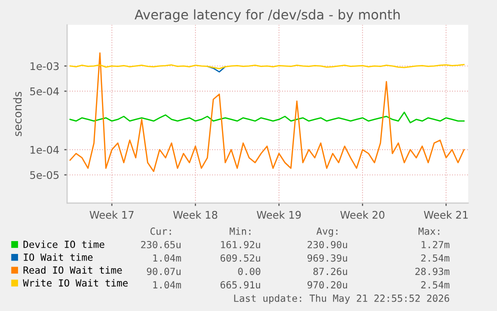 This screenshot has height=311, width=497. I want to click on legend-label: IO Wait time, so click(58, 257).